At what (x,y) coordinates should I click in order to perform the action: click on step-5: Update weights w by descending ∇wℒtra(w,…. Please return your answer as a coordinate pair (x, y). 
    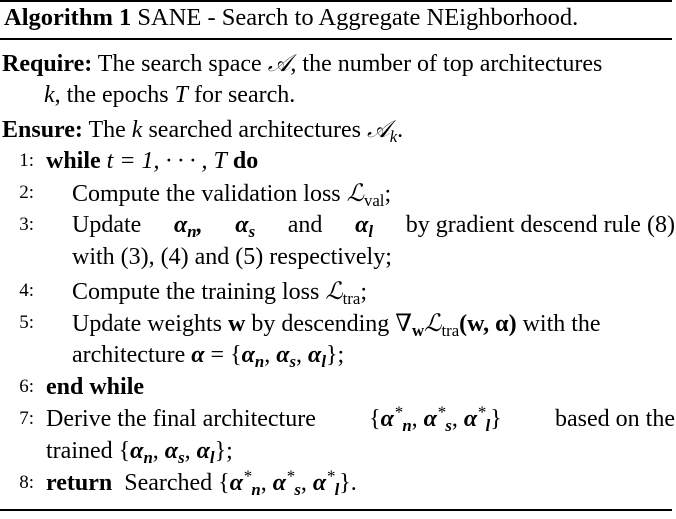
    Looking at the image, I should click on (336, 323).